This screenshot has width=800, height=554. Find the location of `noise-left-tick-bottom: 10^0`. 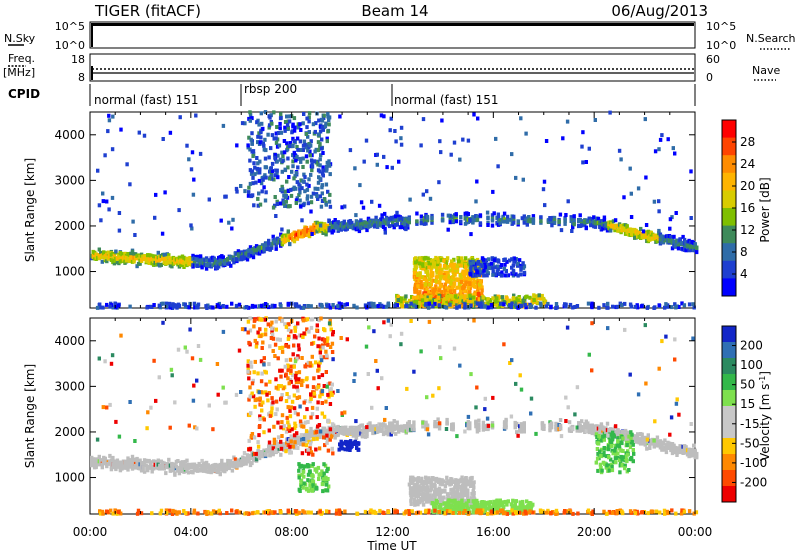

noise-left-tick-bottom: 10^0 is located at coordinates (70, 45).